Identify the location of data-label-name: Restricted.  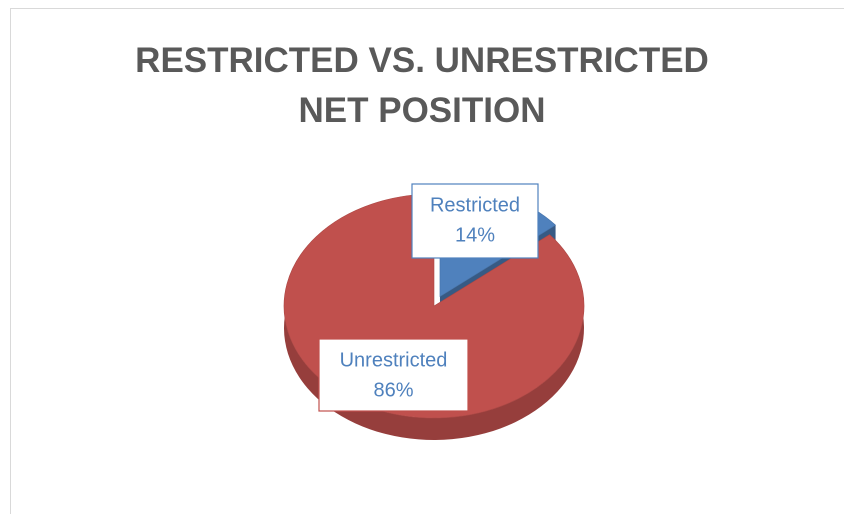
(475, 205).